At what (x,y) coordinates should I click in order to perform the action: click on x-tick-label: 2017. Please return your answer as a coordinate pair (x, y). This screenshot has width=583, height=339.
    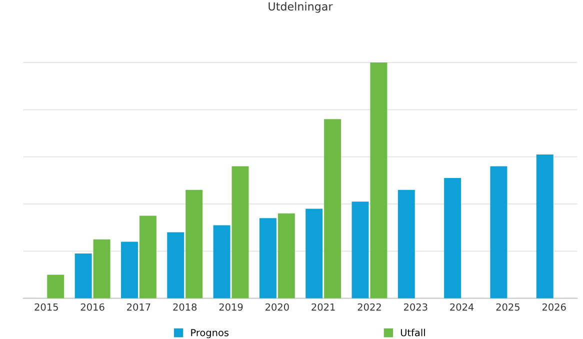
    Looking at the image, I should click on (138, 307).